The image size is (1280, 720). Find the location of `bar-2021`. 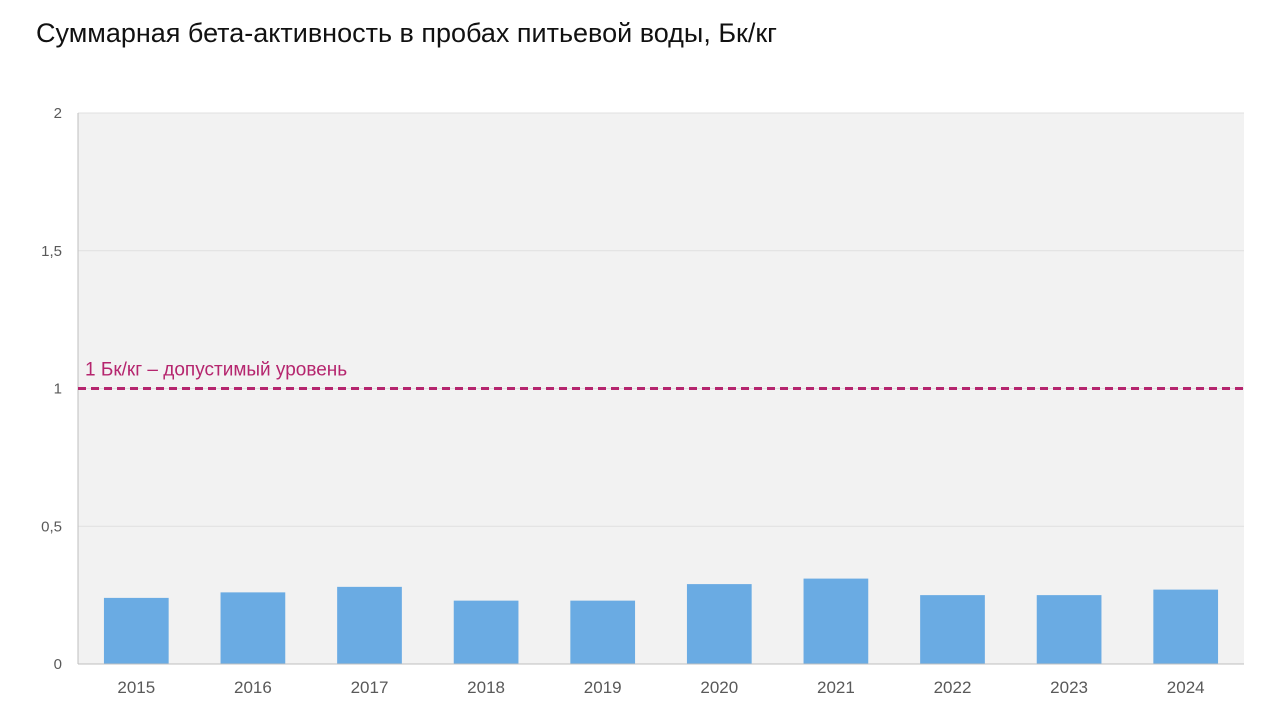

bar-2021 is located at coordinates (836, 621).